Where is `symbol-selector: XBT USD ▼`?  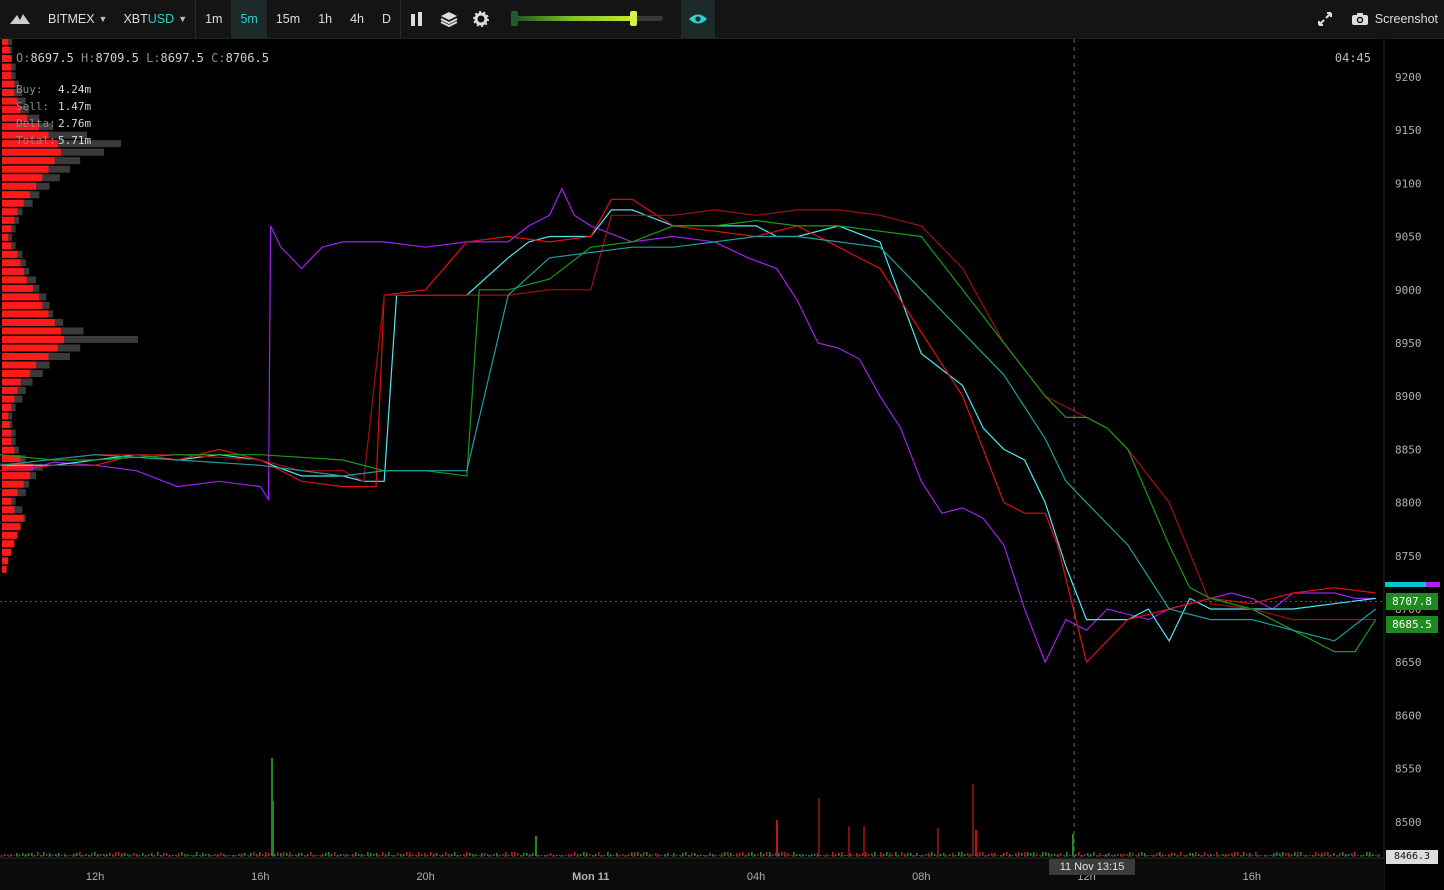
symbol-selector: XBT USD ▼ is located at coordinates (155, 19).